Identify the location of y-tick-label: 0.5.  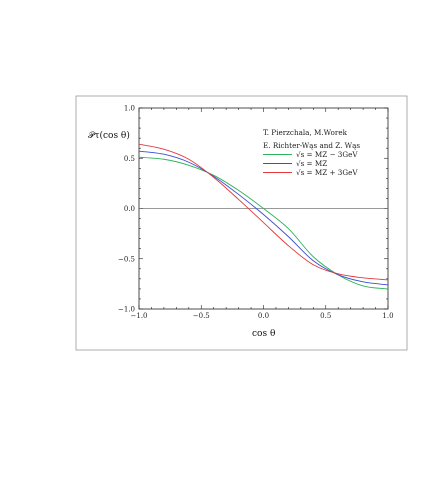
(129, 159).